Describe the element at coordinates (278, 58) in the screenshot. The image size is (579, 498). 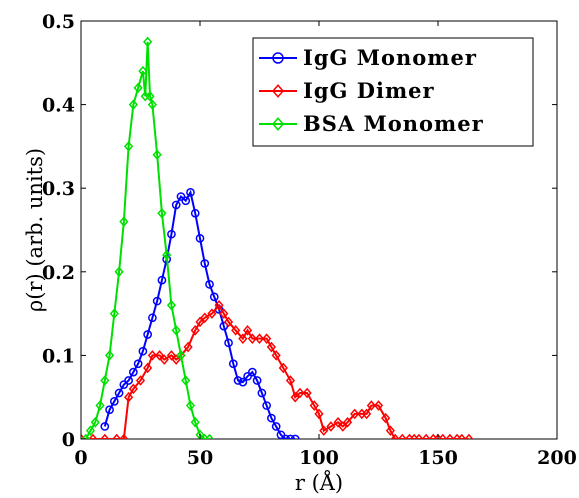
I see `legend-marker` at that location.